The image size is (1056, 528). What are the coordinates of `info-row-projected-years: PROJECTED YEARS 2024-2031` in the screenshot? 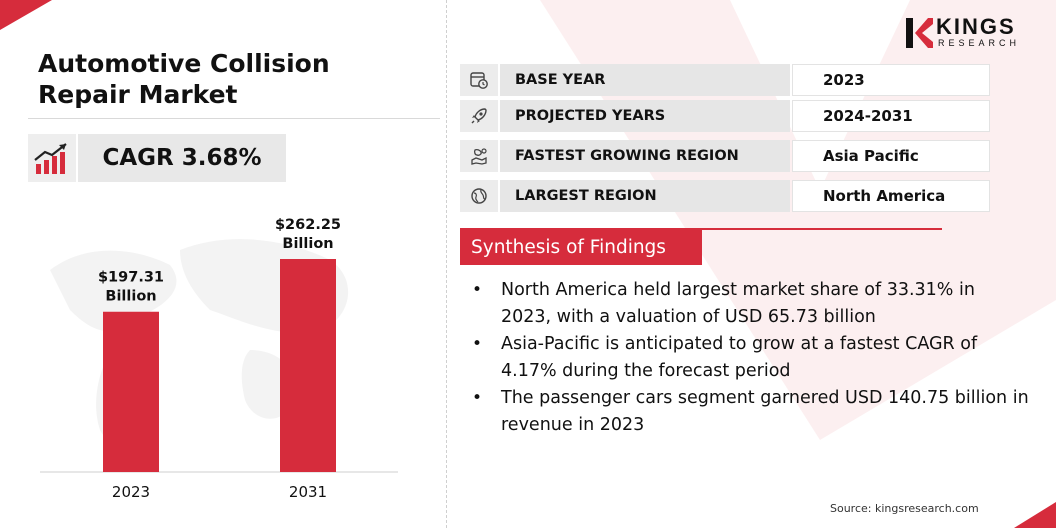 It's located at (725, 116).